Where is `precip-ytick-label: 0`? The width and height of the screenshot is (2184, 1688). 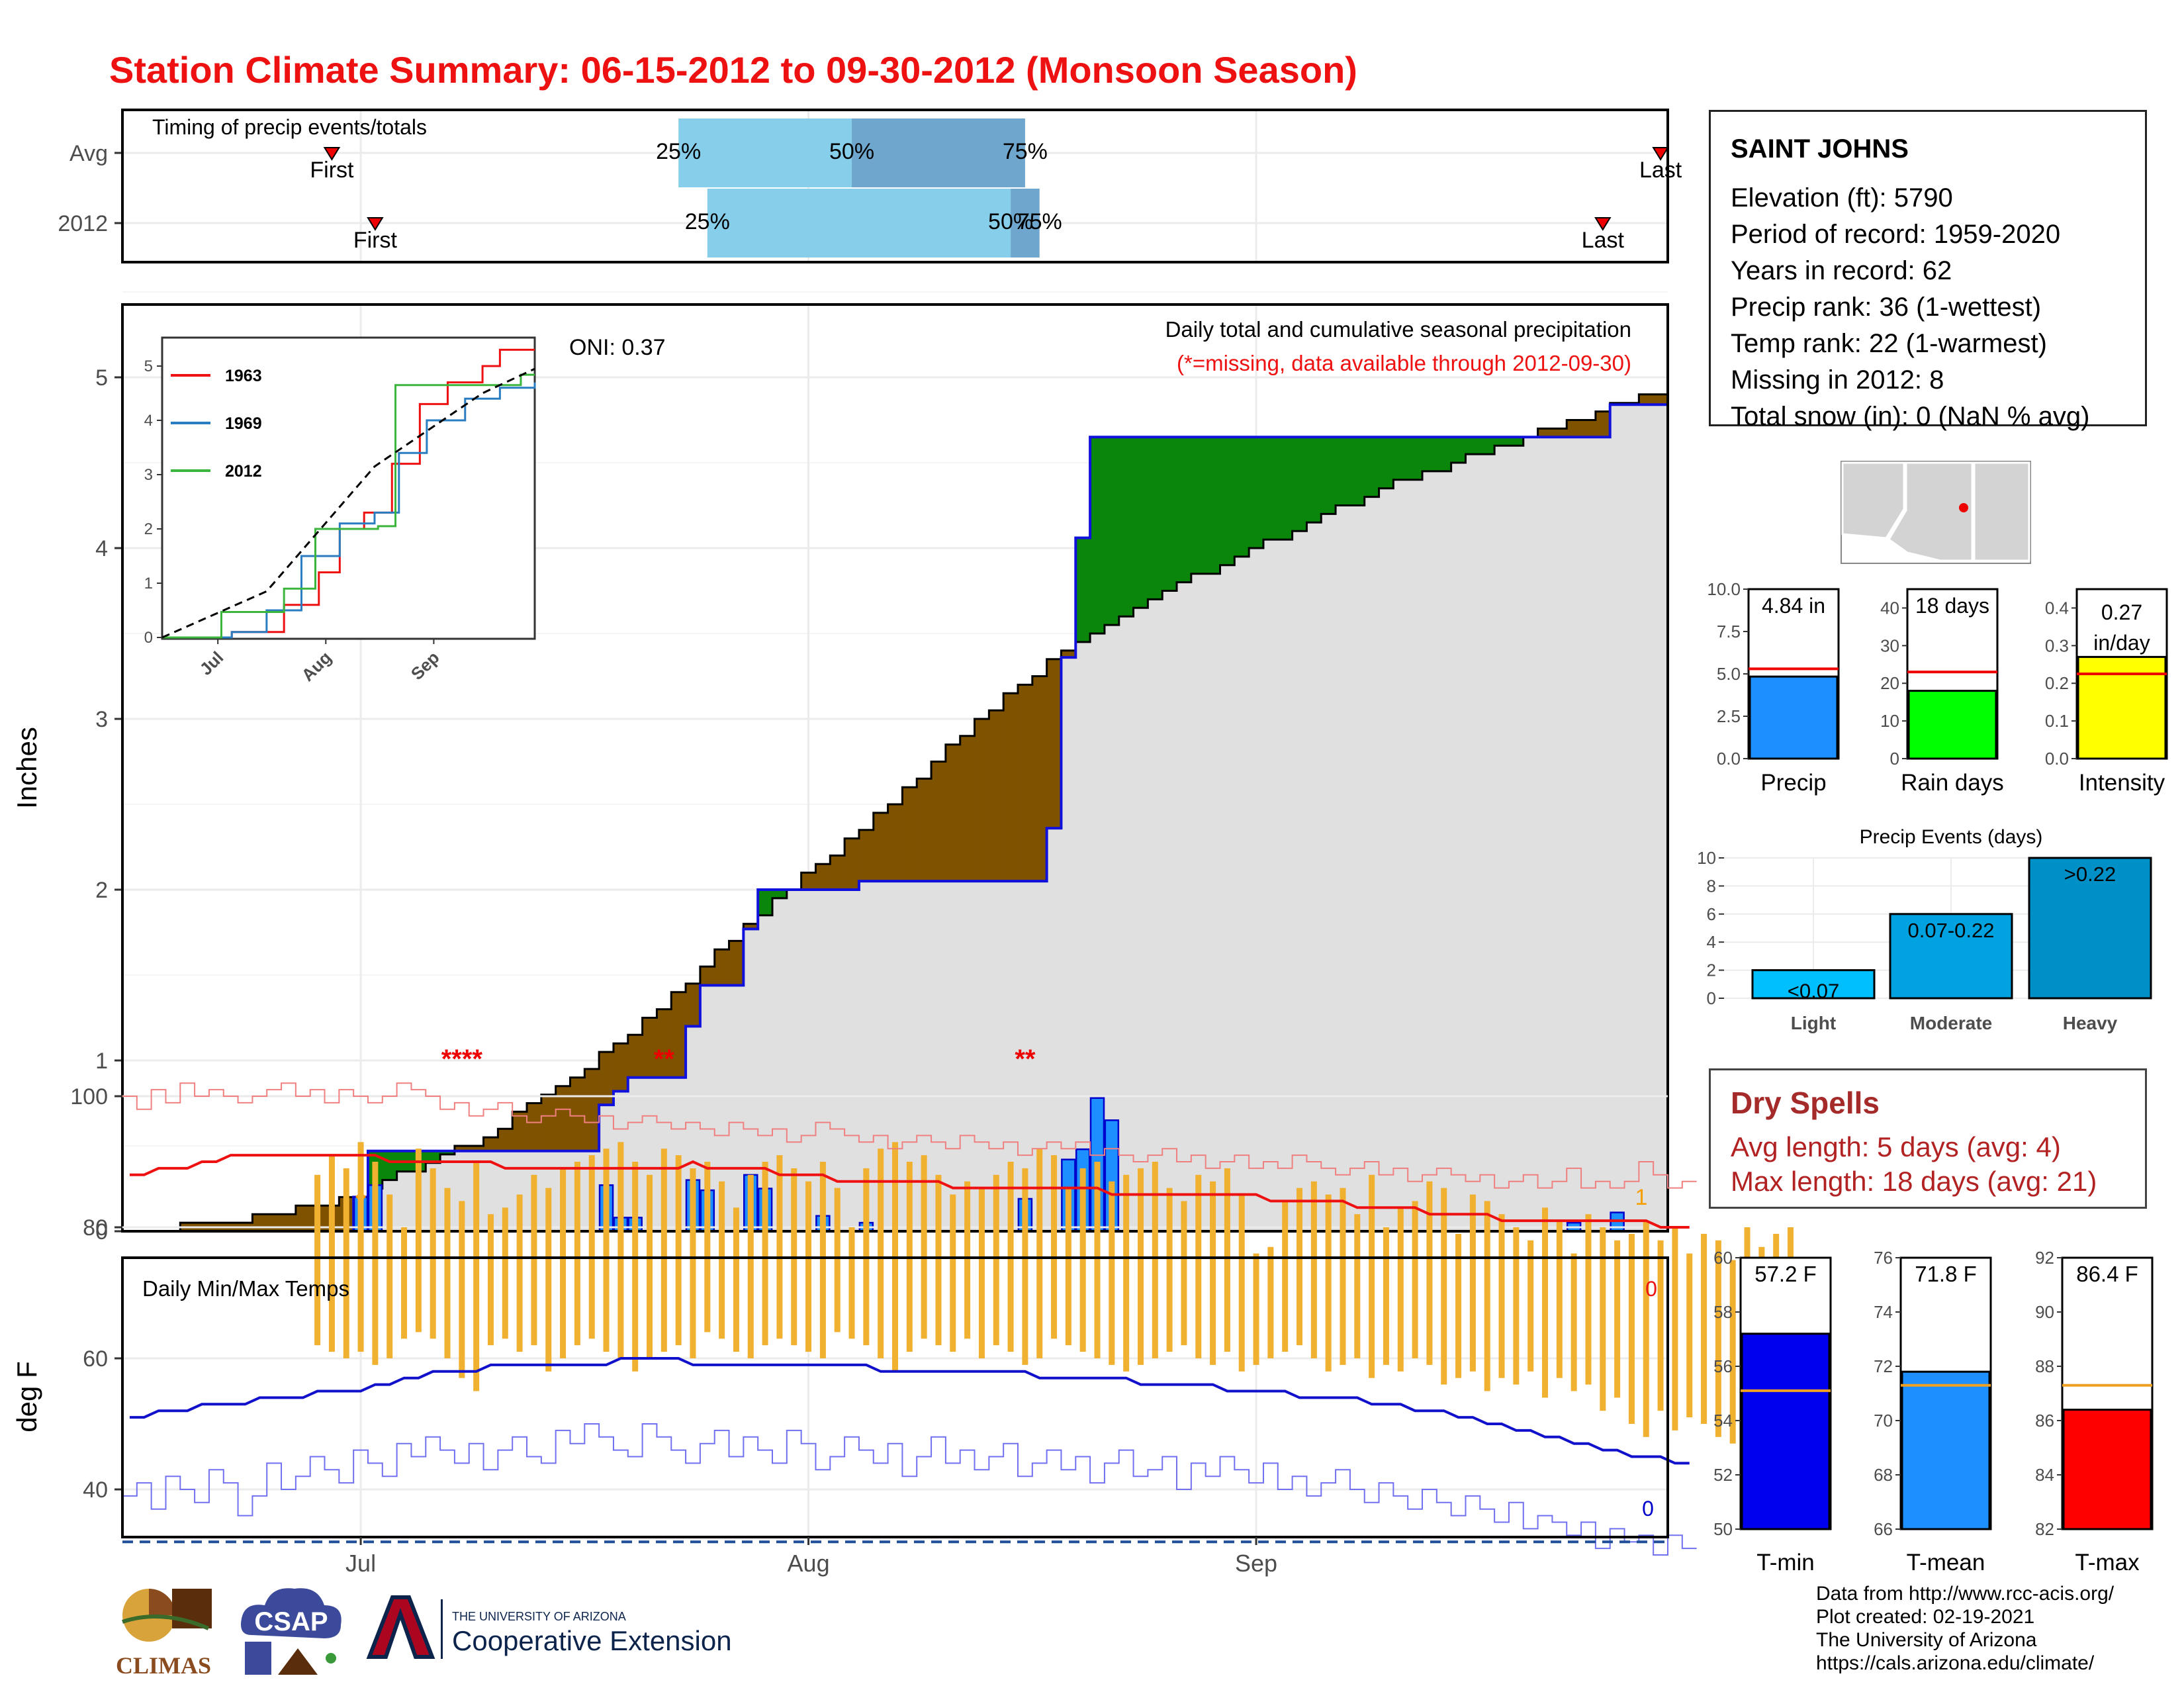 precip-ytick-label: 0 is located at coordinates (101, 1231).